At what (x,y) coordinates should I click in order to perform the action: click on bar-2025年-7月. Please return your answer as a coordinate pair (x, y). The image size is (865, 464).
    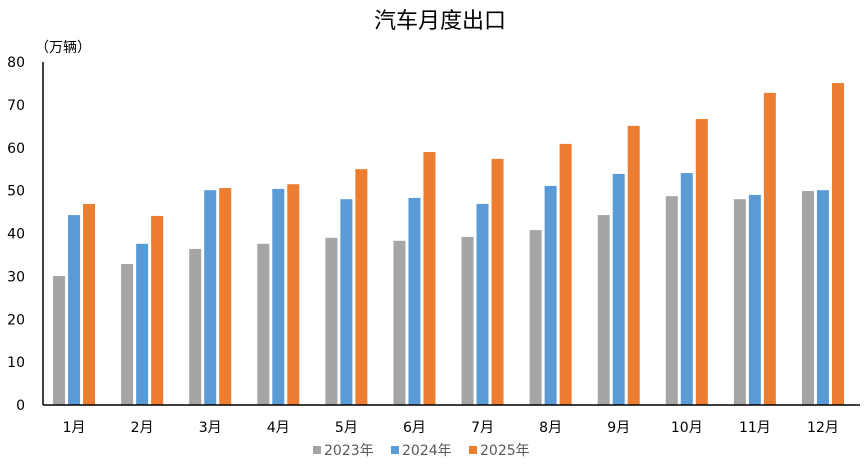
    Looking at the image, I should click on (497, 281).